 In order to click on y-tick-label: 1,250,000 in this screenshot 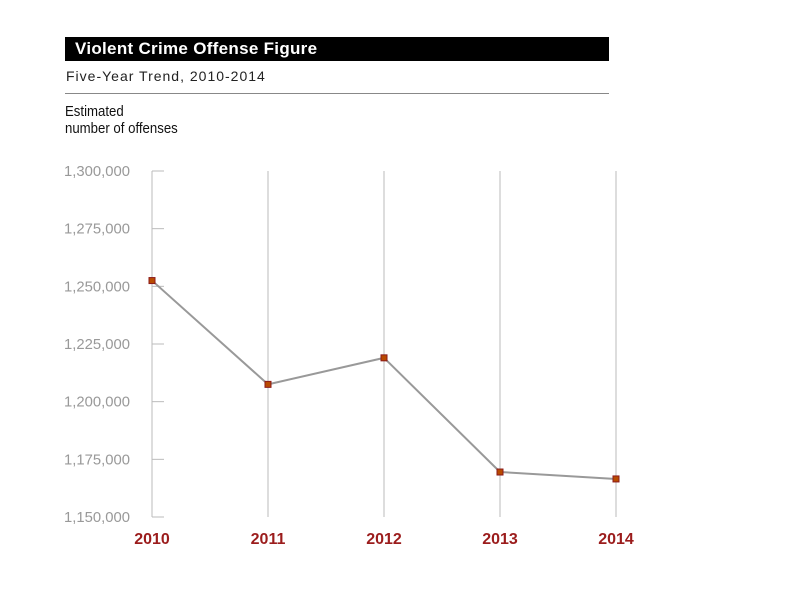, I will do `click(97, 286)`.